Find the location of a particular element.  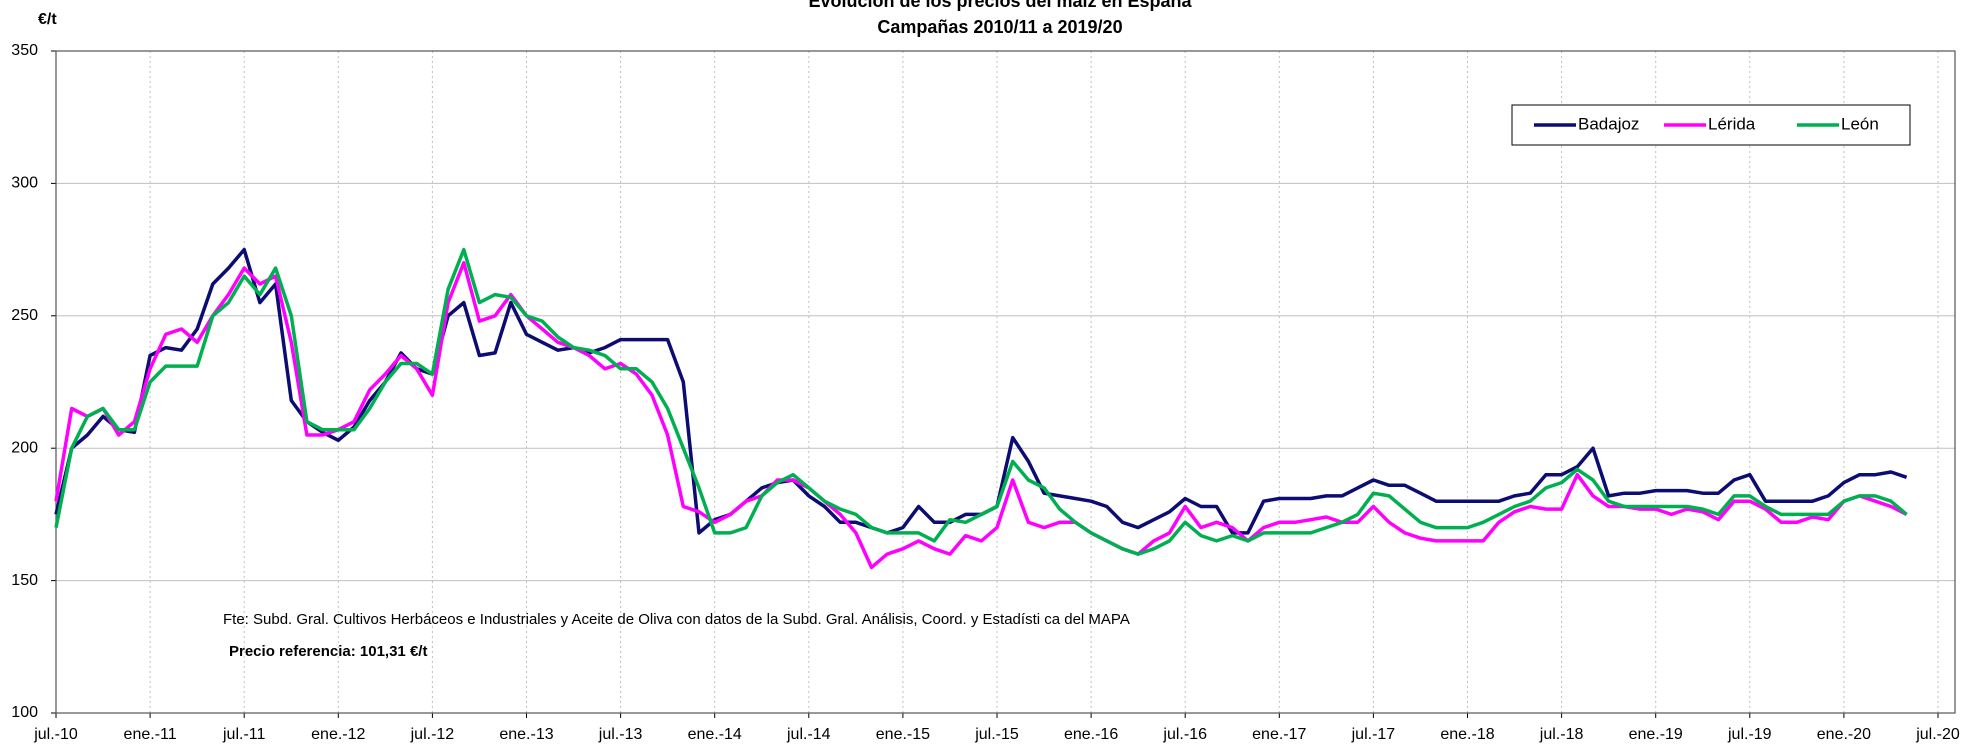

x-tick-label: jul.-19 is located at coordinates (1749, 734).